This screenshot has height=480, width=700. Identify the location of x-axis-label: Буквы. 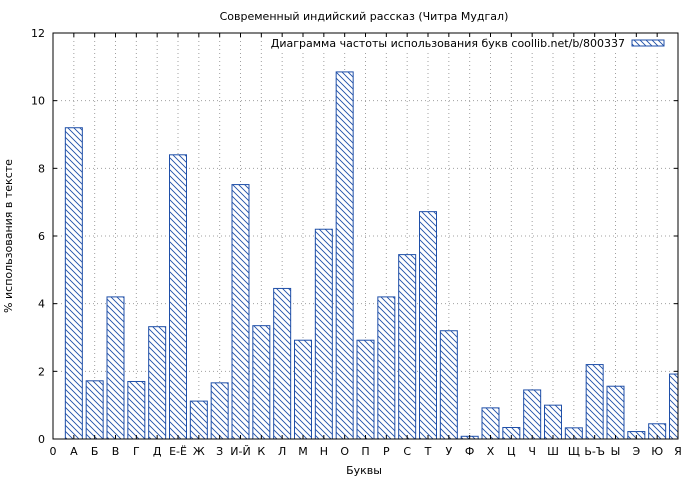
(364, 470).